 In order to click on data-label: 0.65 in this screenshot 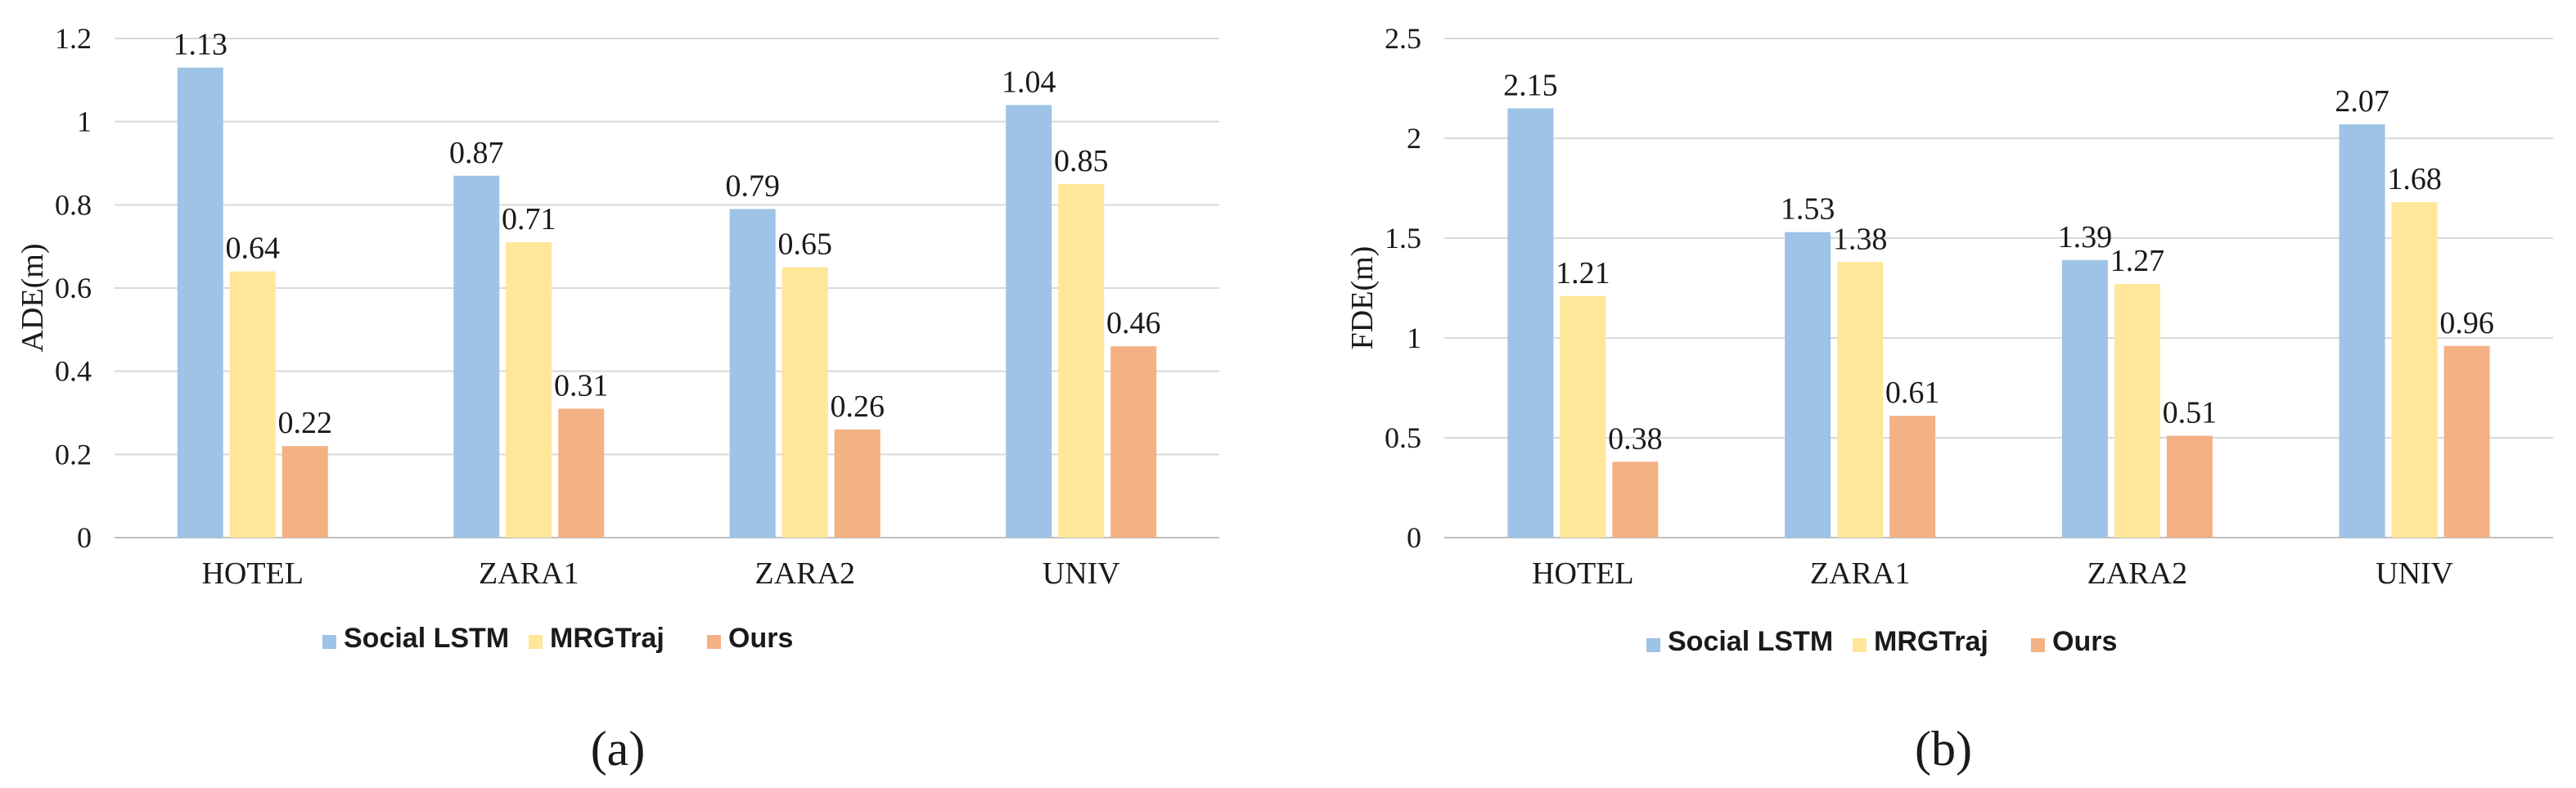, I will do `click(805, 245)`.